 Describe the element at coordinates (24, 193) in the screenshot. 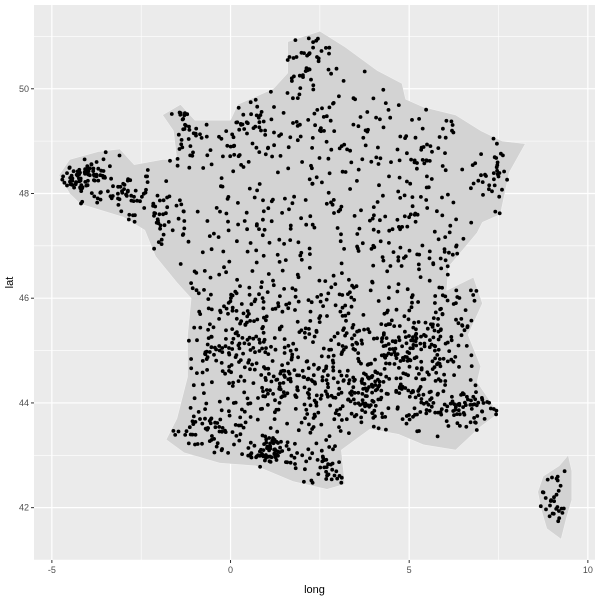

I see `y-tick-label: 48` at that location.